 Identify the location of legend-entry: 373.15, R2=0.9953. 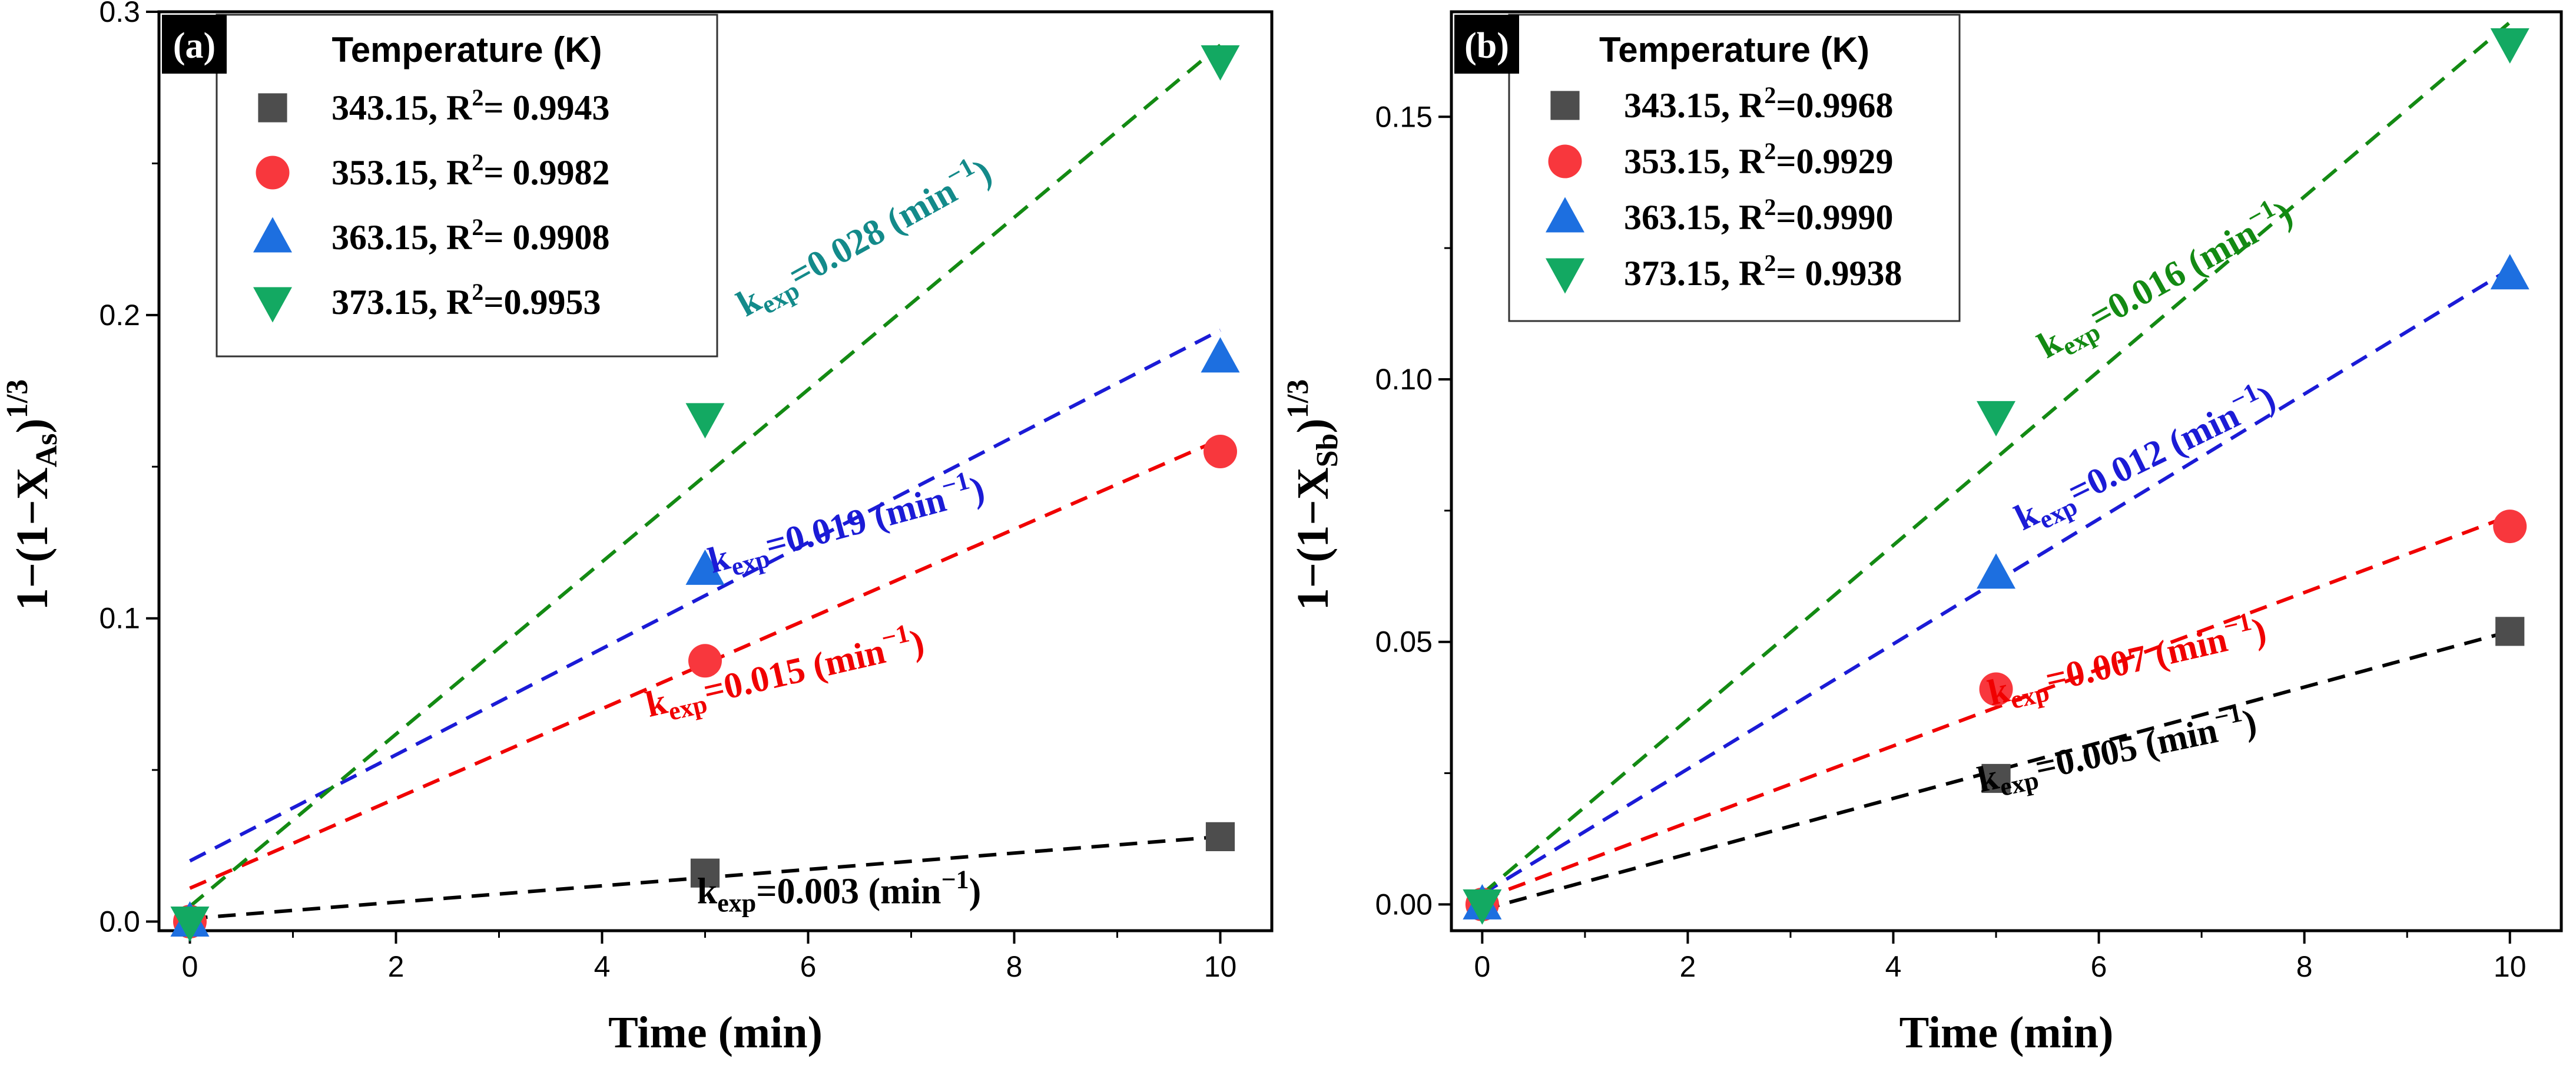
(466, 300).